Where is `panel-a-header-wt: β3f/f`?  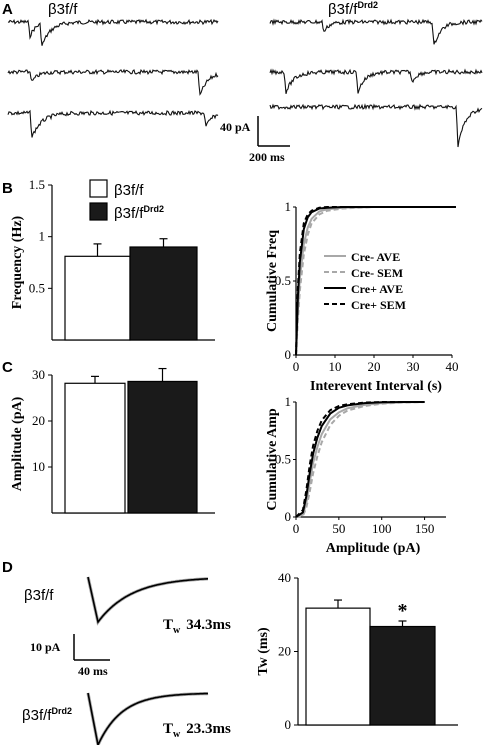 panel-a-header-wt: β3f/f is located at coordinates (63, 9).